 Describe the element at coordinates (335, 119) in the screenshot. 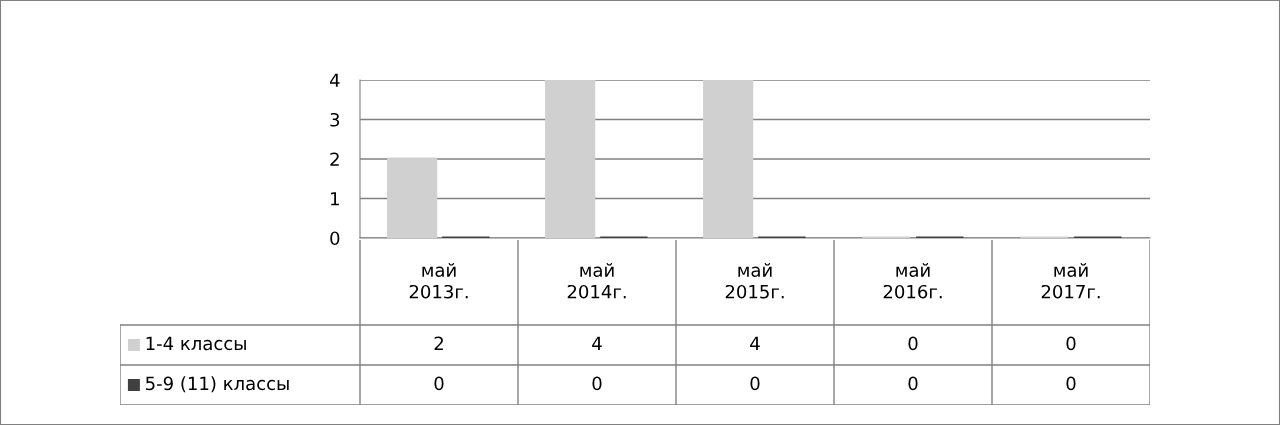

I see `y-tick-label: 3` at that location.